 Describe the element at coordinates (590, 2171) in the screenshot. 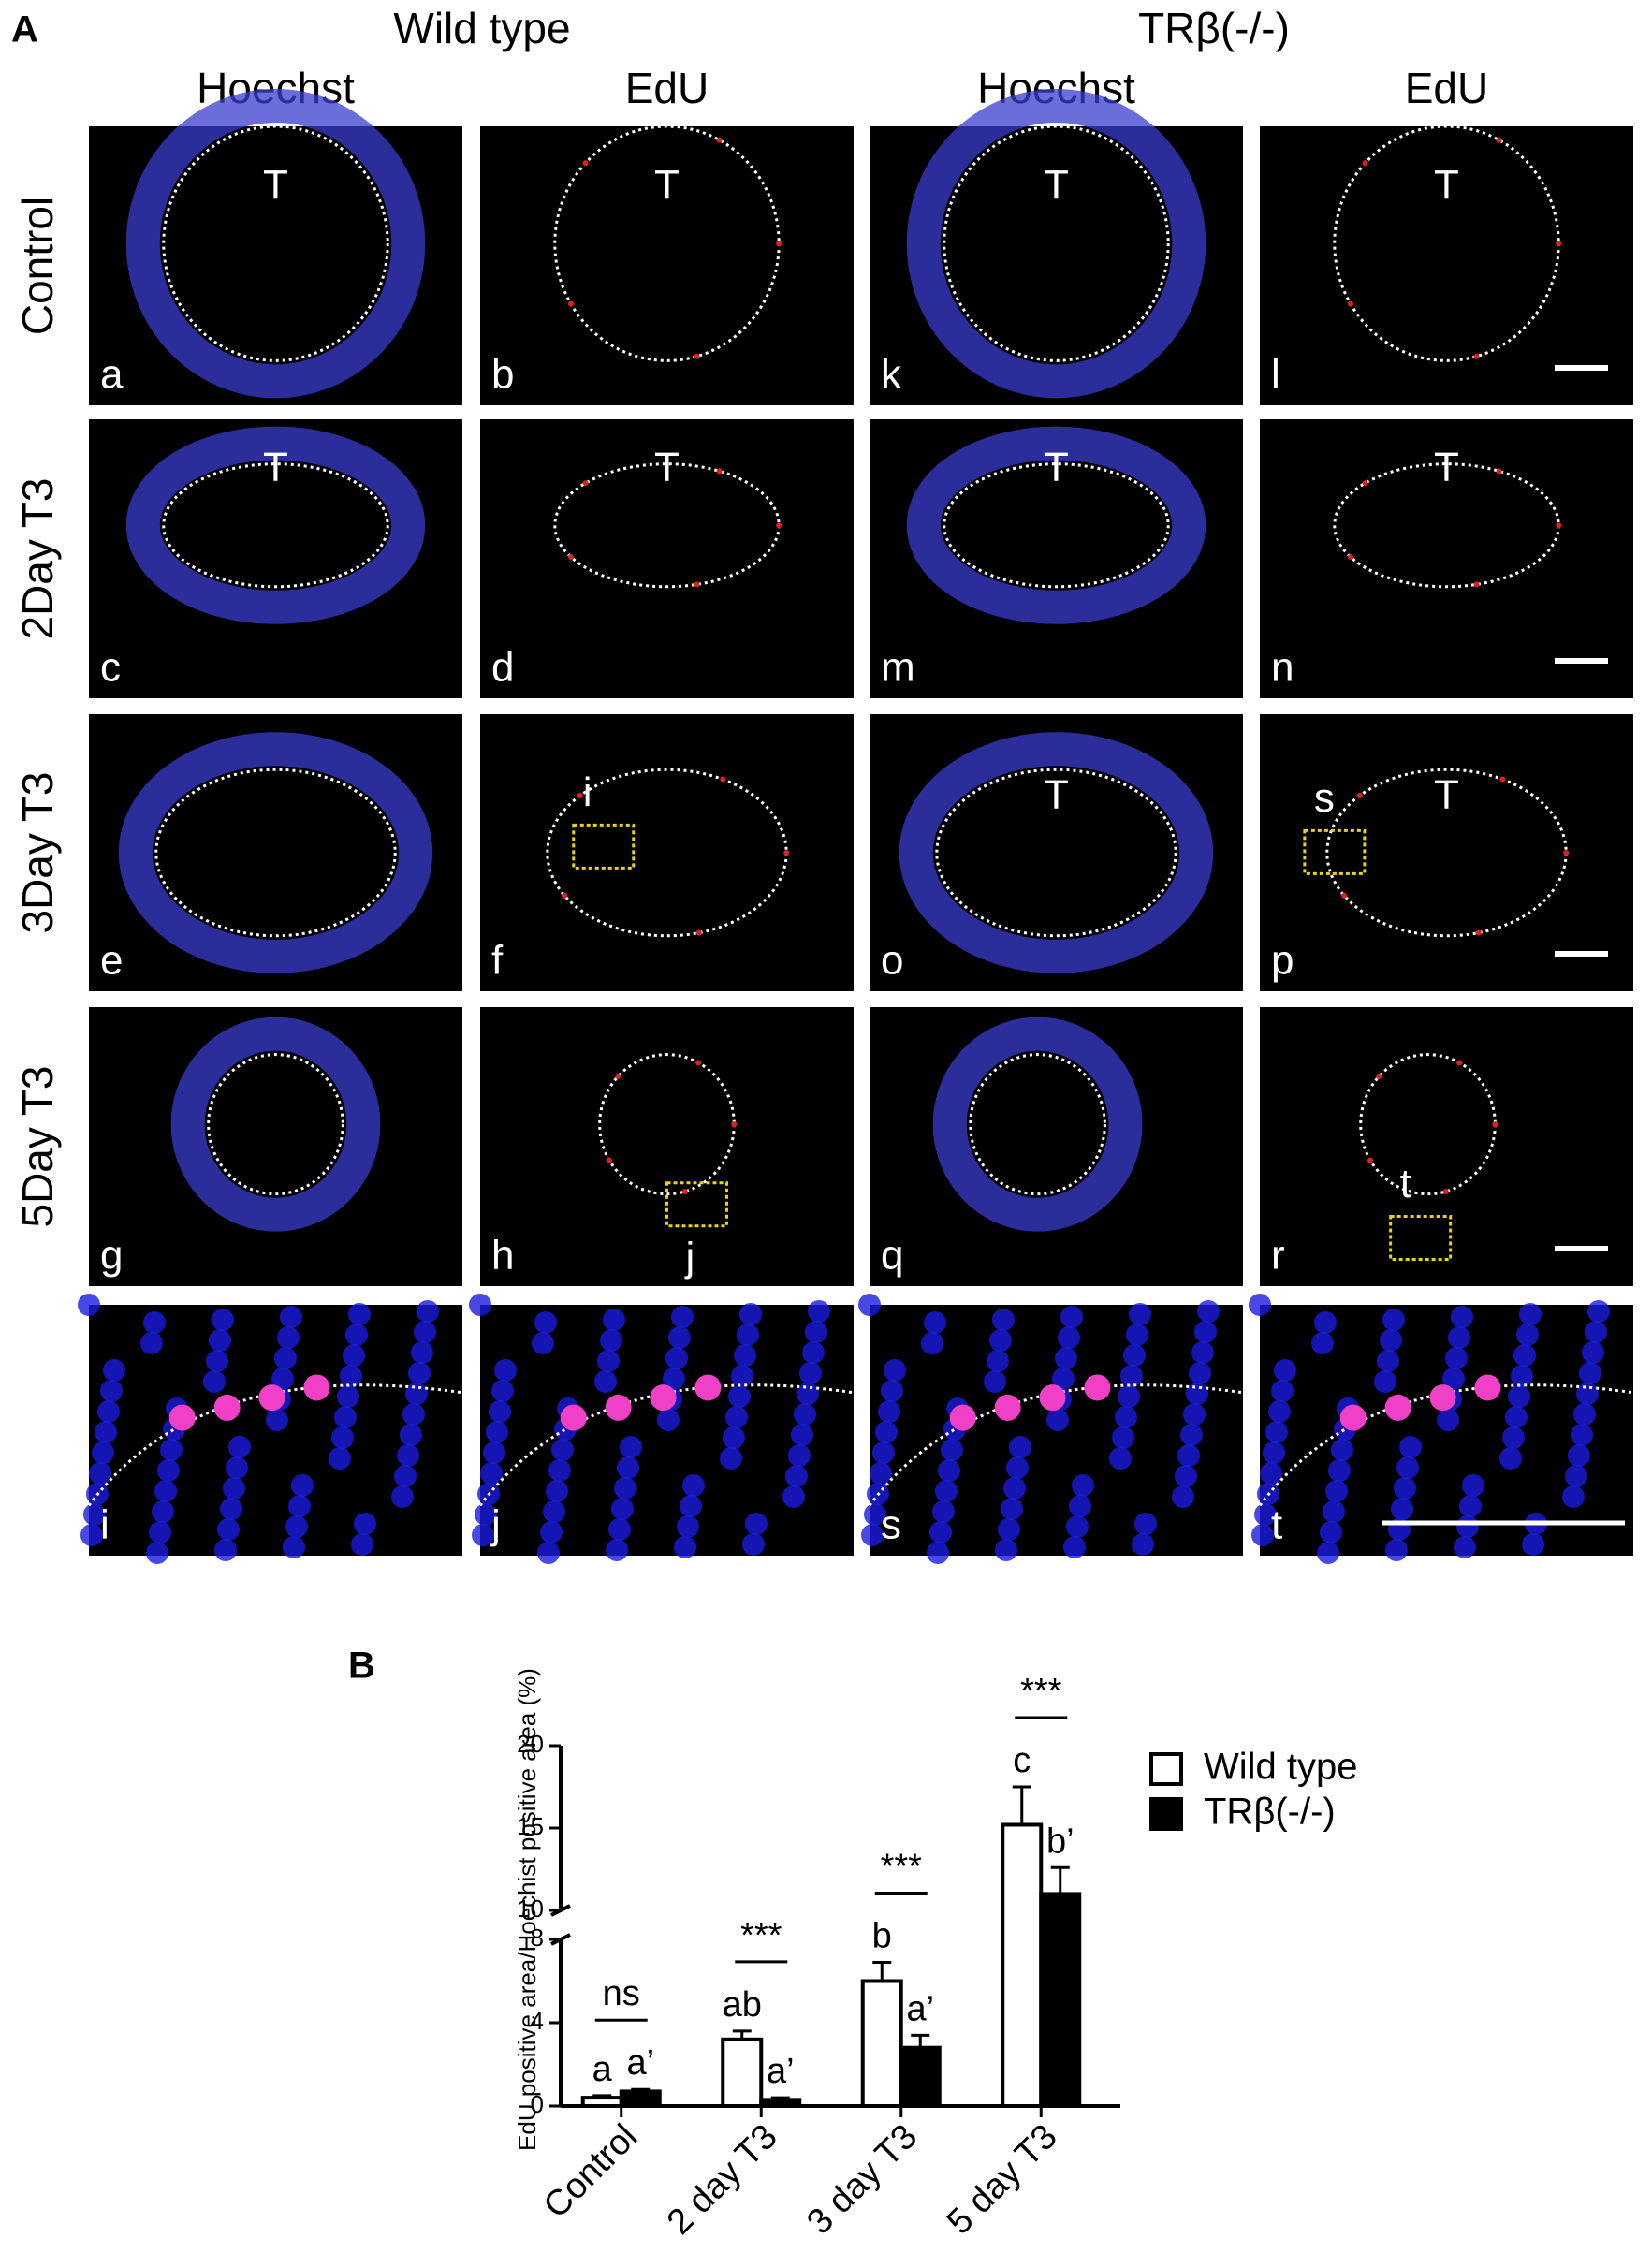

I see `x-tick-label: Control` at that location.